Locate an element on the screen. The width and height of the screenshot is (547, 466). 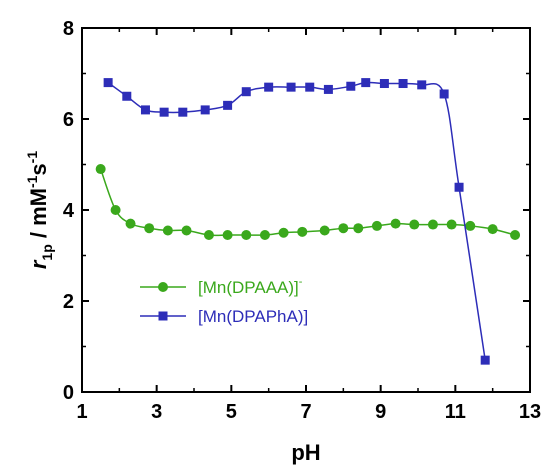
legend-name-series-1: [Mn(DPAAA)] is located at coordinates (248, 287).